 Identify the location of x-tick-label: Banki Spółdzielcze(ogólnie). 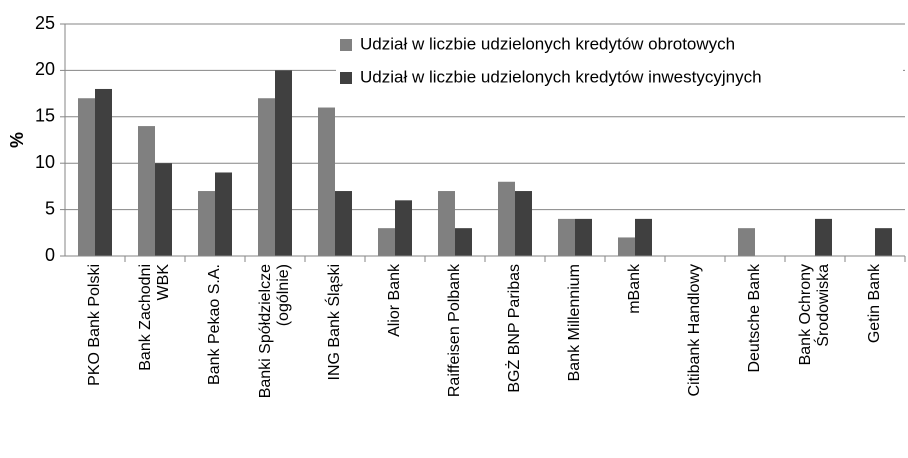
(274, 331).